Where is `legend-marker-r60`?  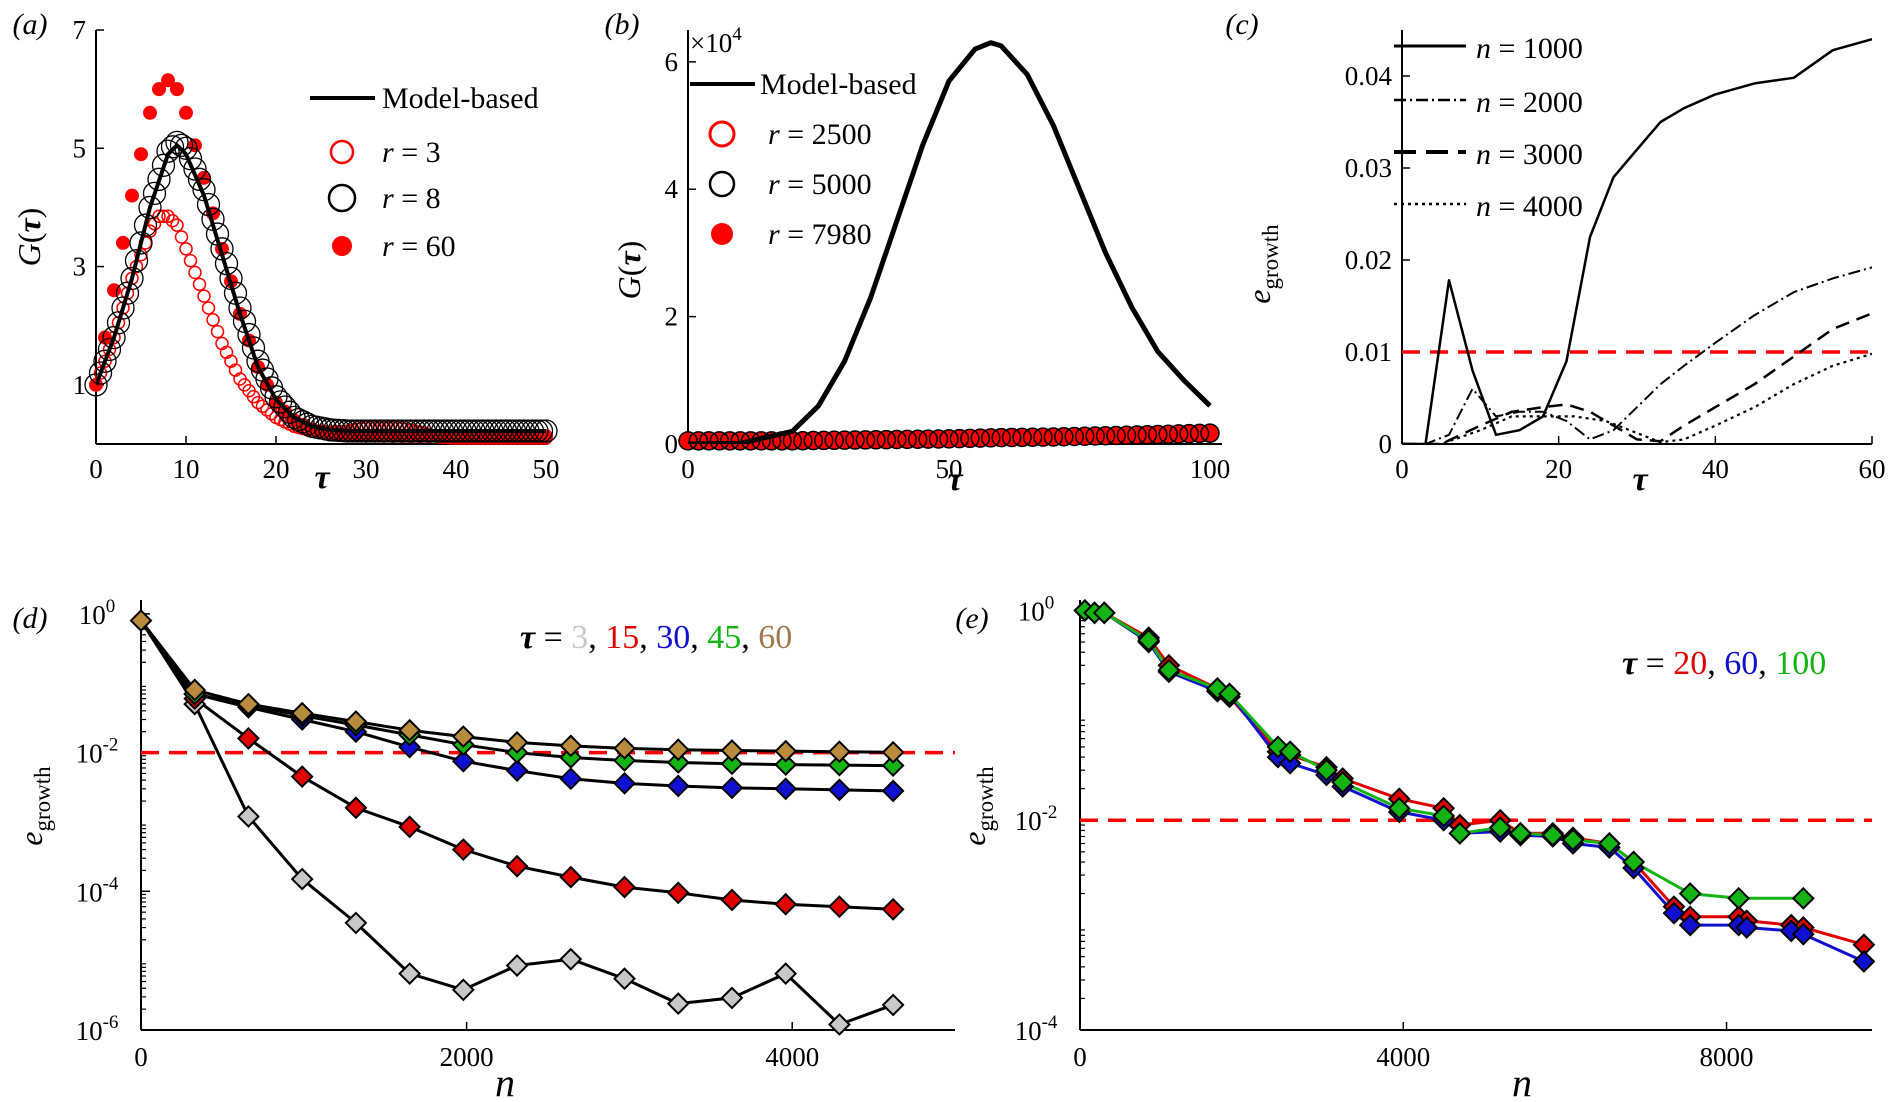
legend-marker-r60 is located at coordinates (342, 246).